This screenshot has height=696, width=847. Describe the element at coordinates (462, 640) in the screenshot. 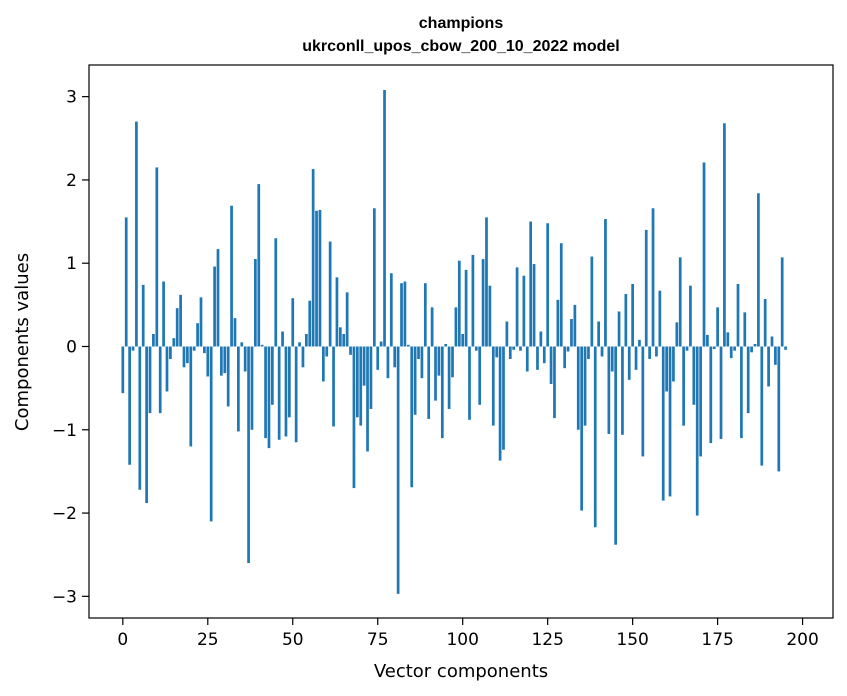

I see `x-tick-label: 100` at that location.